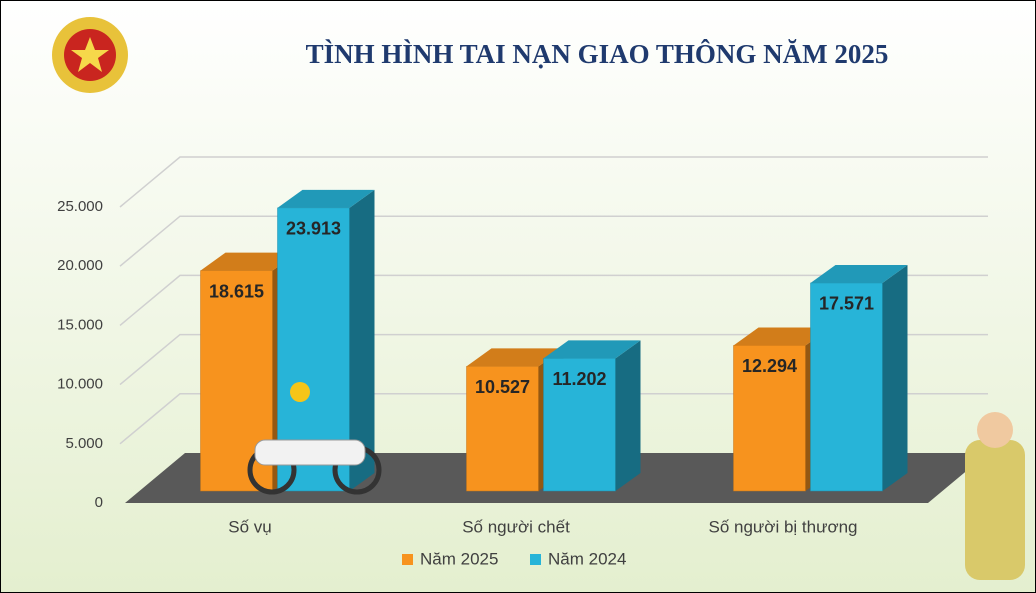 Image resolution: width=1036 pixels, height=593 pixels. I want to click on value-label: 10.527, so click(502, 387).